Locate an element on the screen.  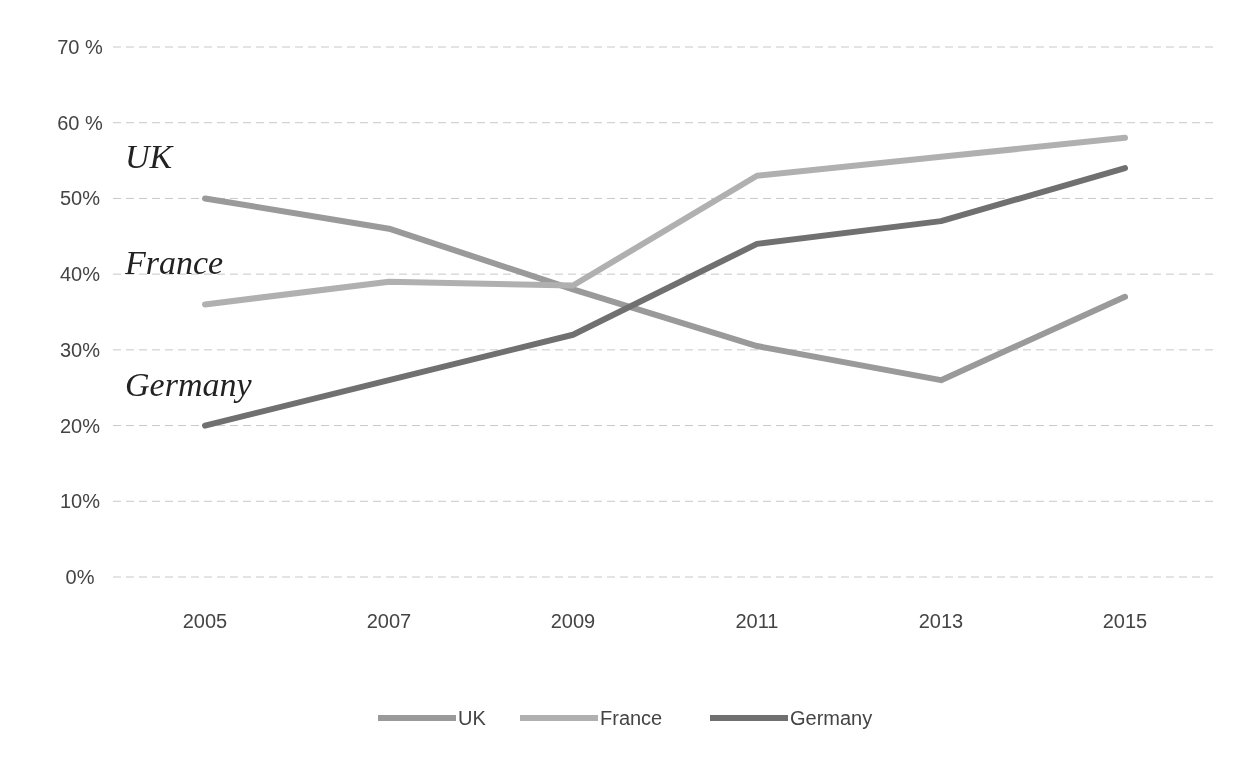
x-tick-label: 2015 is located at coordinates (1125, 621).